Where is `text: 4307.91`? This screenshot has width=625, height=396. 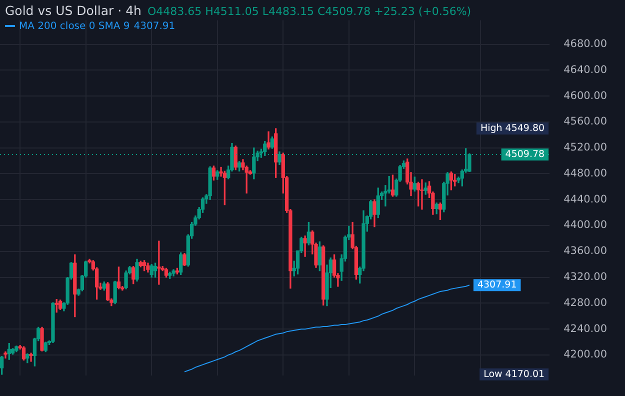
text: 4307.91 is located at coordinates (155, 26).